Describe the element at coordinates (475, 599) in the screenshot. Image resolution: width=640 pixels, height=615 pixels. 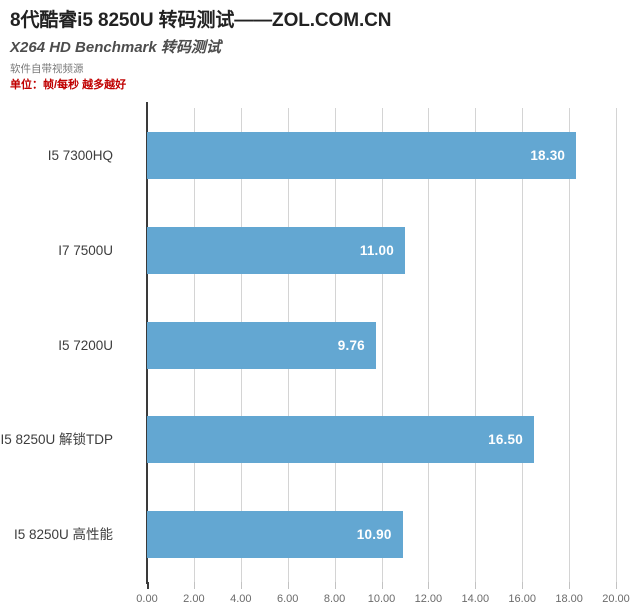
I see `x-axis-tick-label: 14.00` at that location.